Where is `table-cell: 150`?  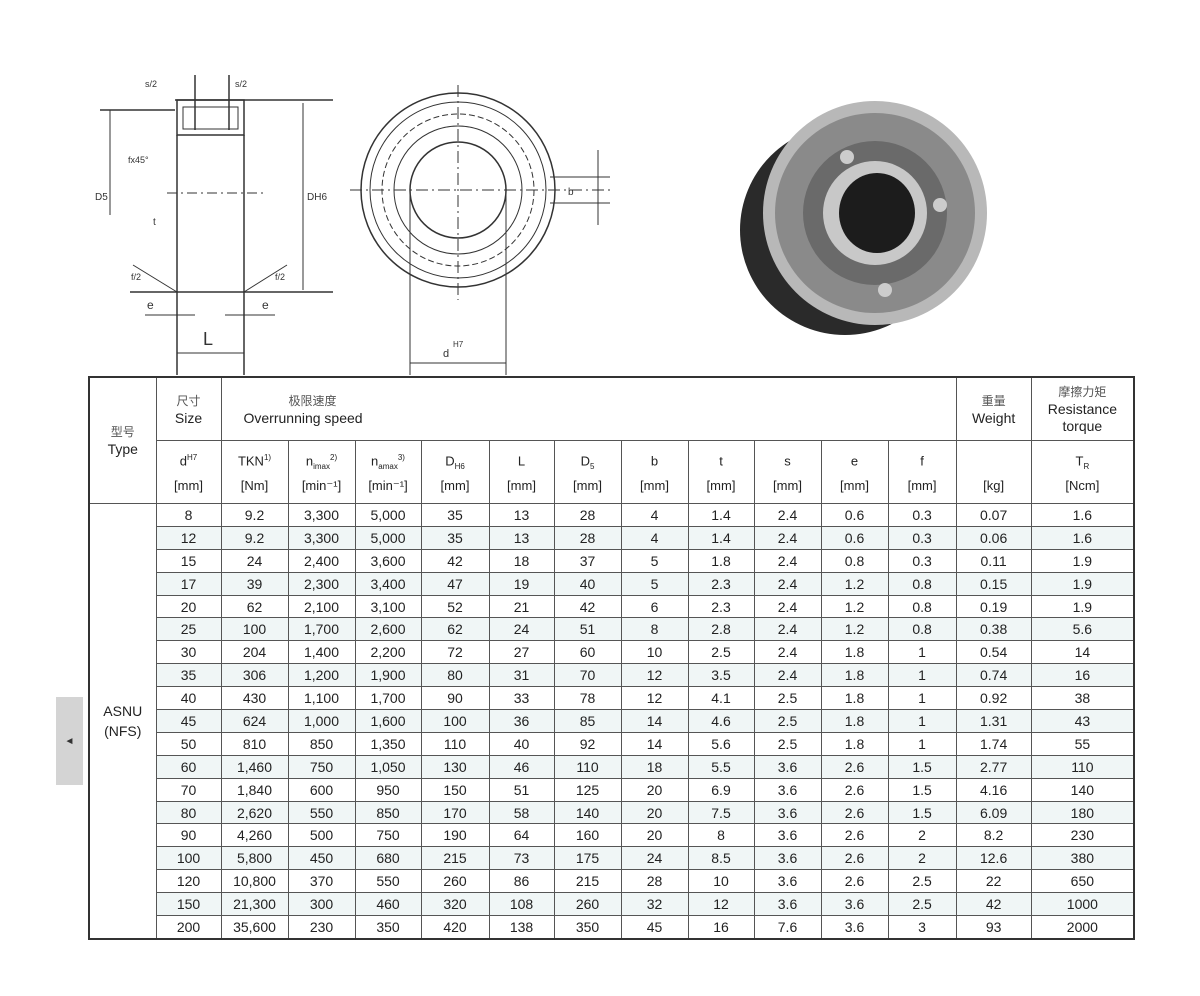
table-cell: 150 is located at coordinates (188, 904).